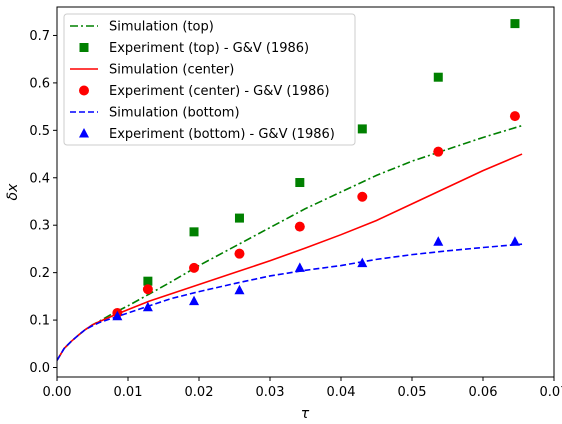 Image resolution: width=562 pixels, height=424 pixels. Describe the element at coordinates (219, 91) in the screenshot. I see `legend-label: Experiment (center) - G&V (1986)` at that location.